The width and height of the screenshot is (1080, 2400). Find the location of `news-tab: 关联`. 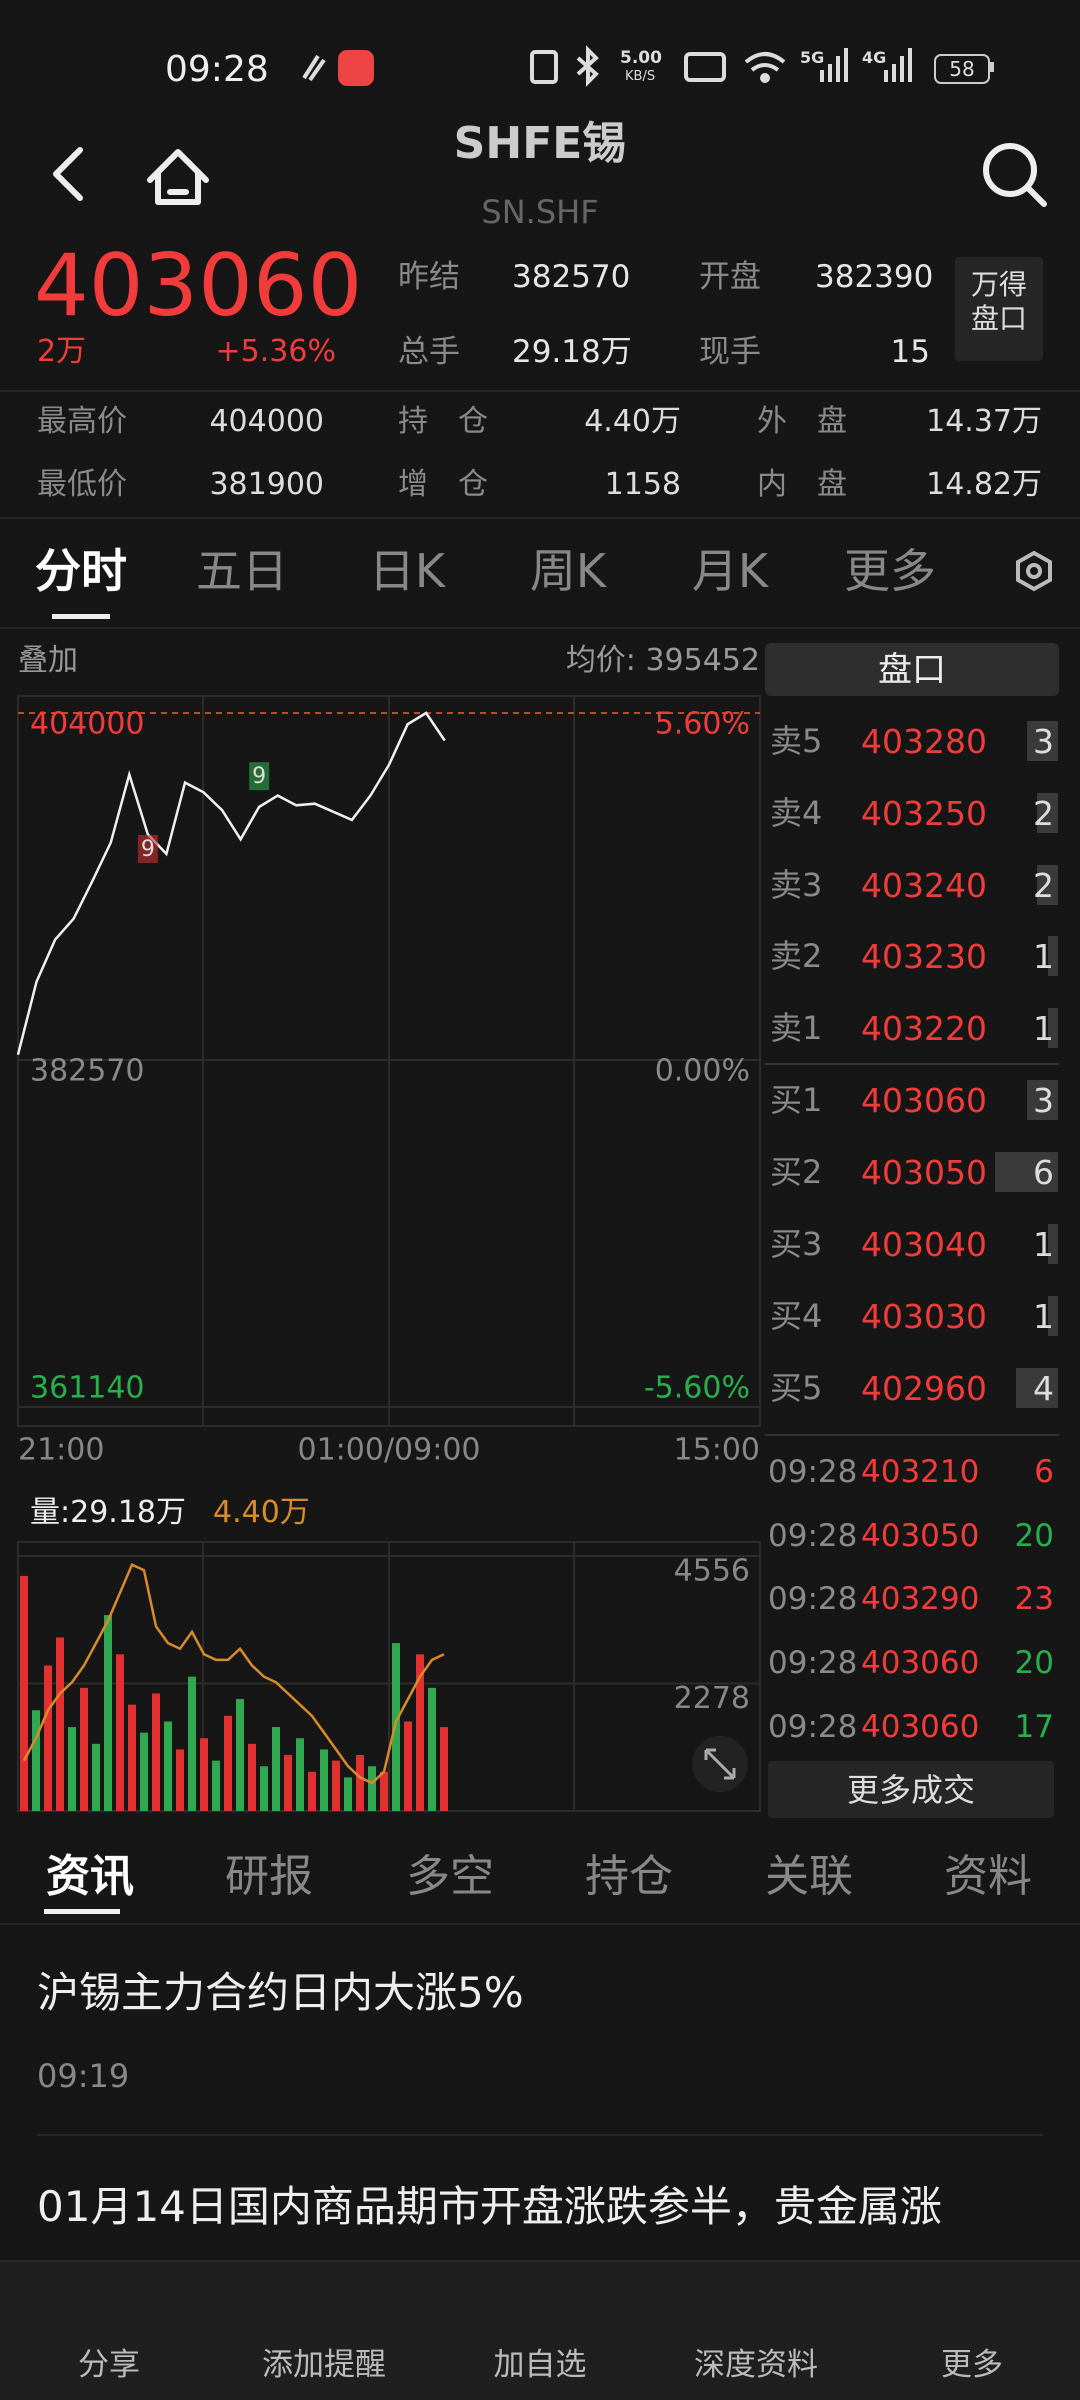

news-tab: 关联 is located at coordinates (809, 1876).